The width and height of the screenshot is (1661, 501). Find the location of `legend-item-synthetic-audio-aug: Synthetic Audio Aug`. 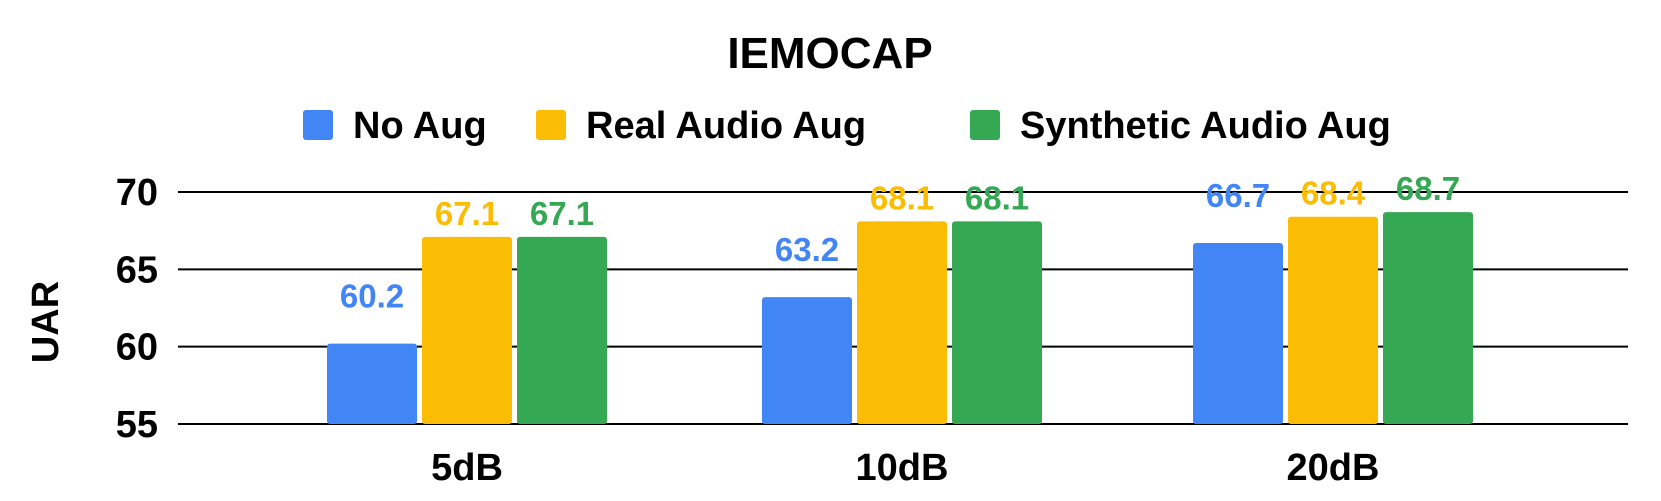

legend-item-synthetic-audio-aug: Synthetic Audio Aug is located at coordinates (1180, 126).